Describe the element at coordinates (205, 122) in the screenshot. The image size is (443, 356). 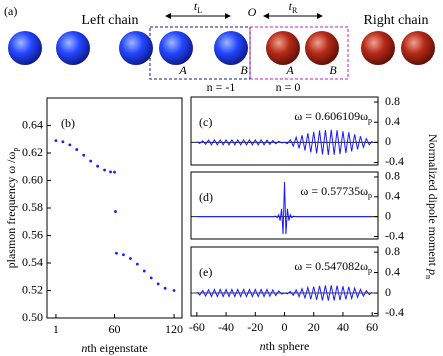
I see `panel-label: (c)` at that location.